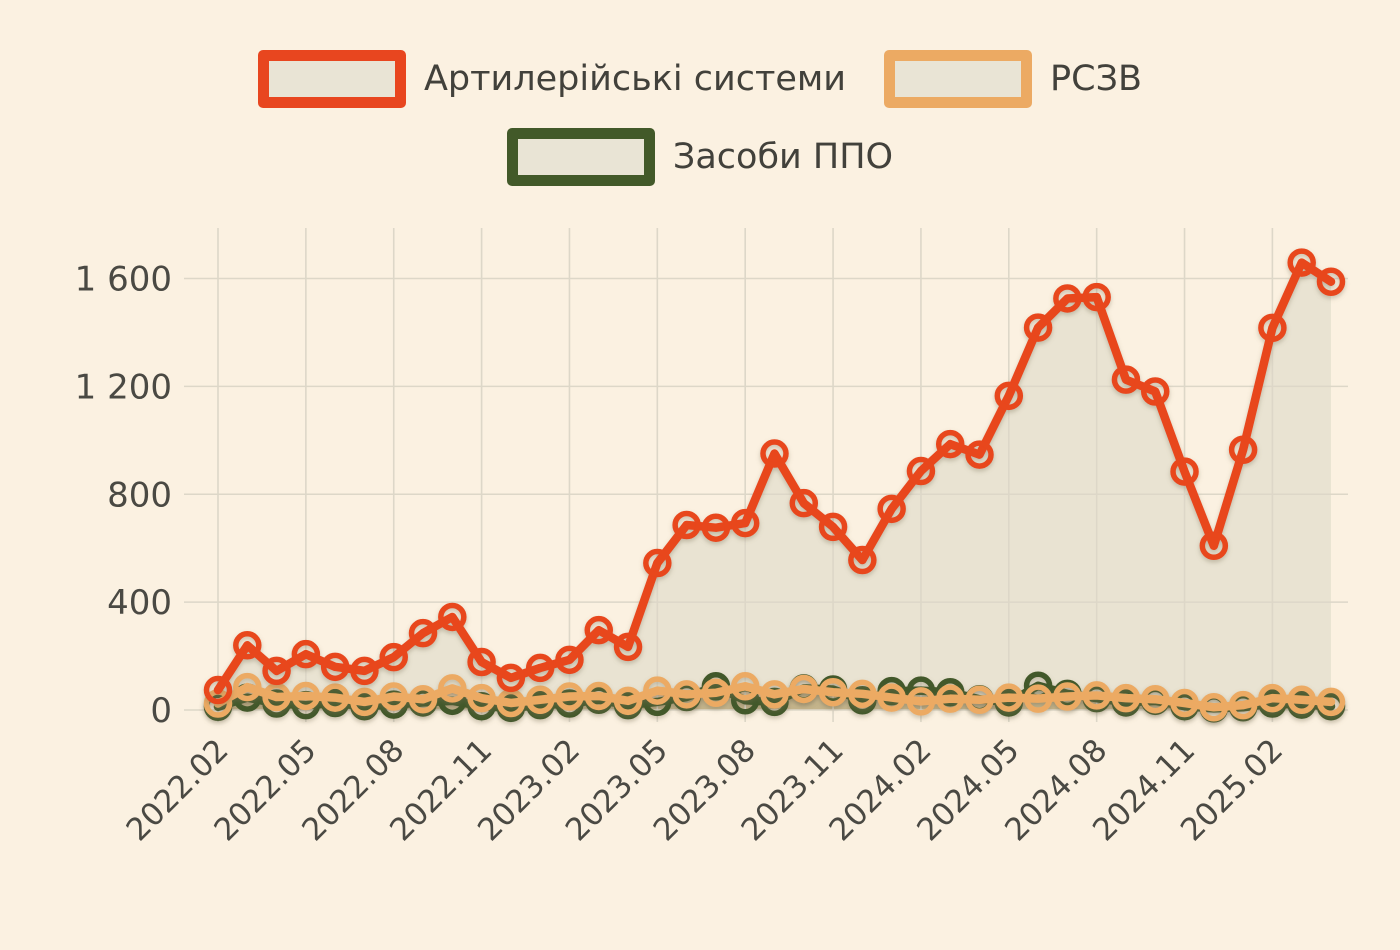 The height and width of the screenshot is (950, 1400). I want to click on legend-swatch-artillery-icon, so click(331, 79).